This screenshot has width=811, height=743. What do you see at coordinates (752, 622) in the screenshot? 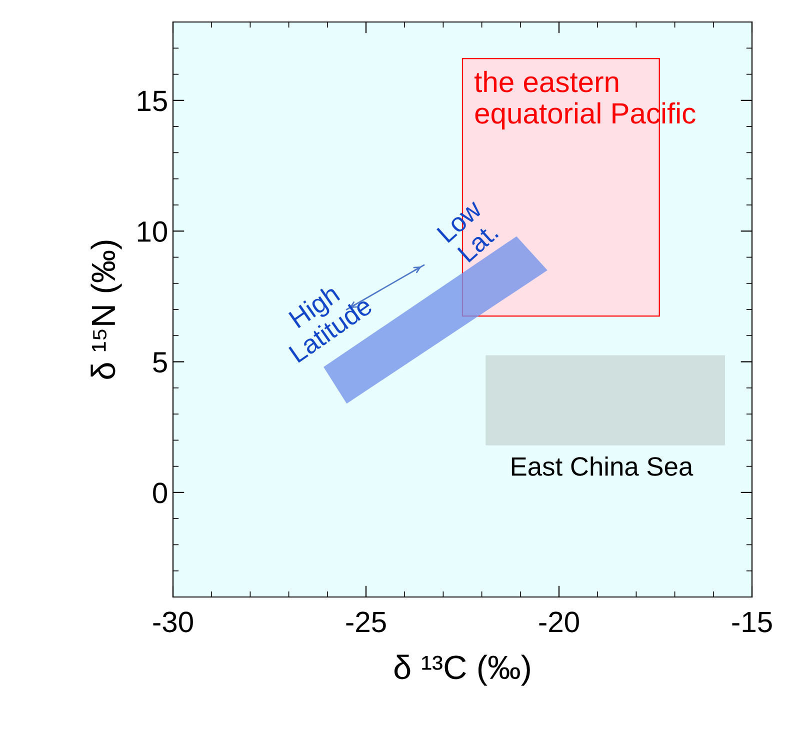
I see `x-tick-label: -15` at bounding box center [752, 622].